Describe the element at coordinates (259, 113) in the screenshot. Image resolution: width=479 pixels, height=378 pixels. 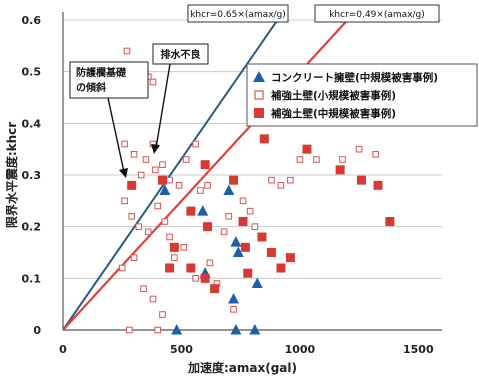
I see `legend-marker-filled-square` at that location.